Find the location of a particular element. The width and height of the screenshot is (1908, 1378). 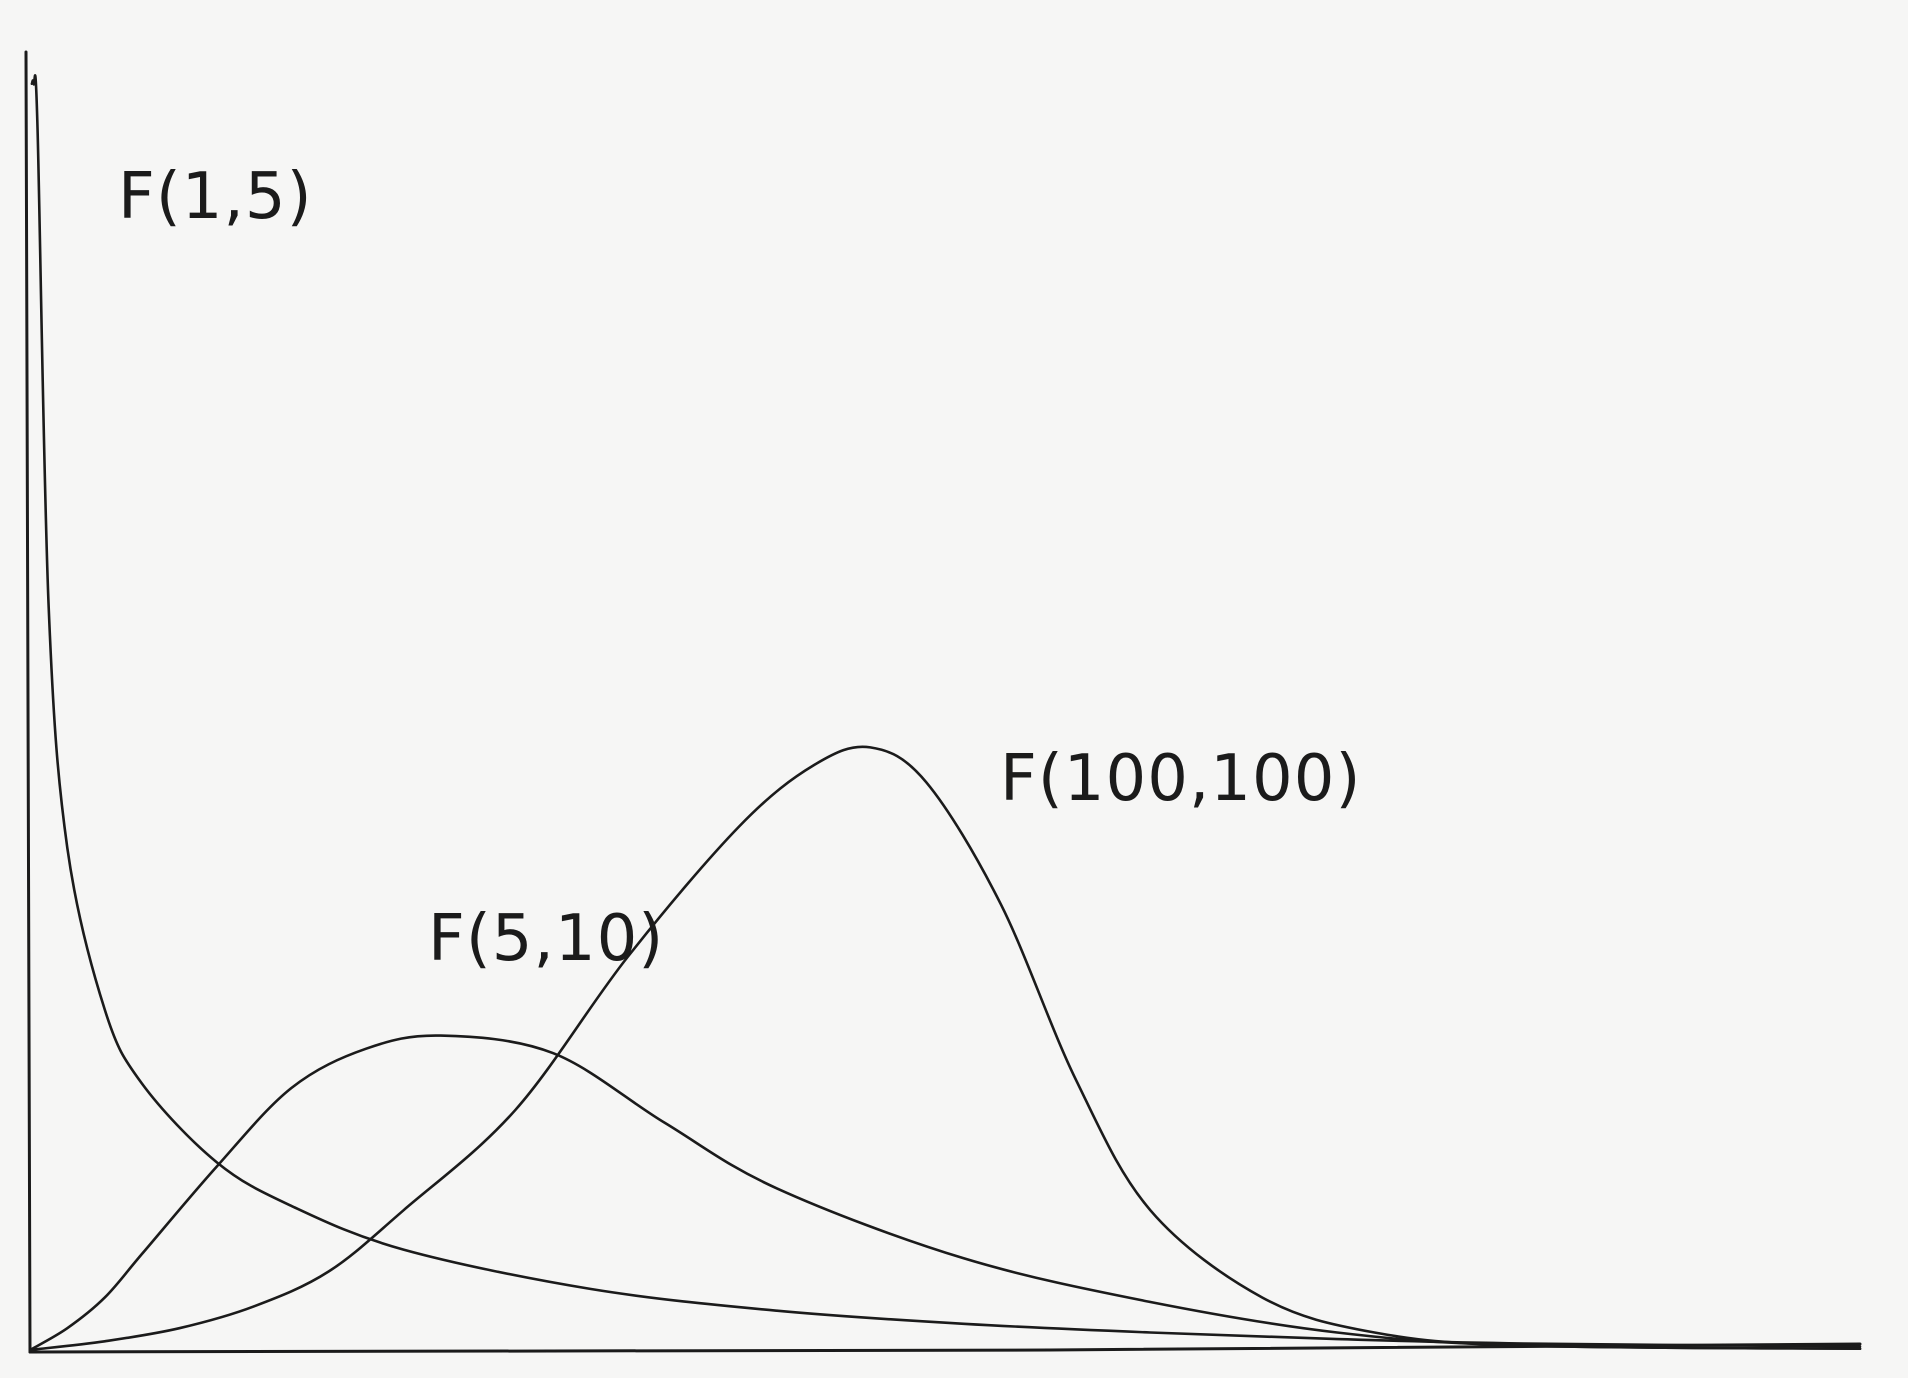

label-f-1-5: F(1,5) is located at coordinates (215, 197).